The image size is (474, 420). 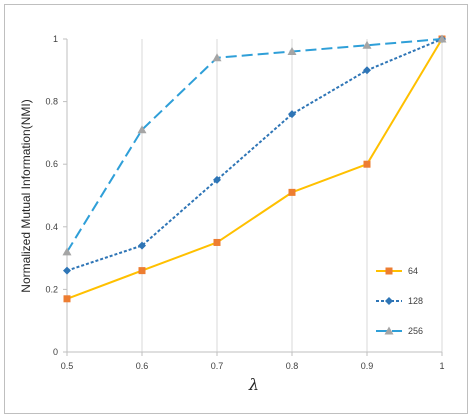 What do you see at coordinates (367, 366) in the screenshot?
I see `x-tick-label: 0.9` at bounding box center [367, 366].